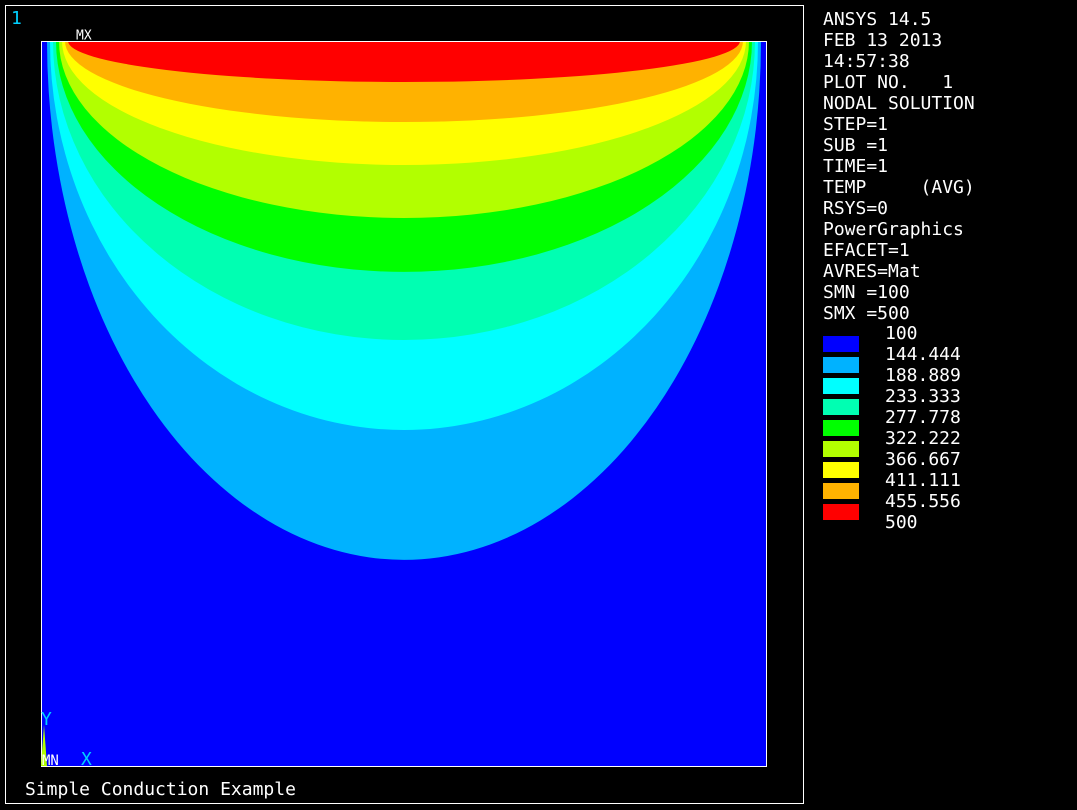 This screenshot has width=1077, height=810. I want to click on max-label: MX, so click(84, 36).